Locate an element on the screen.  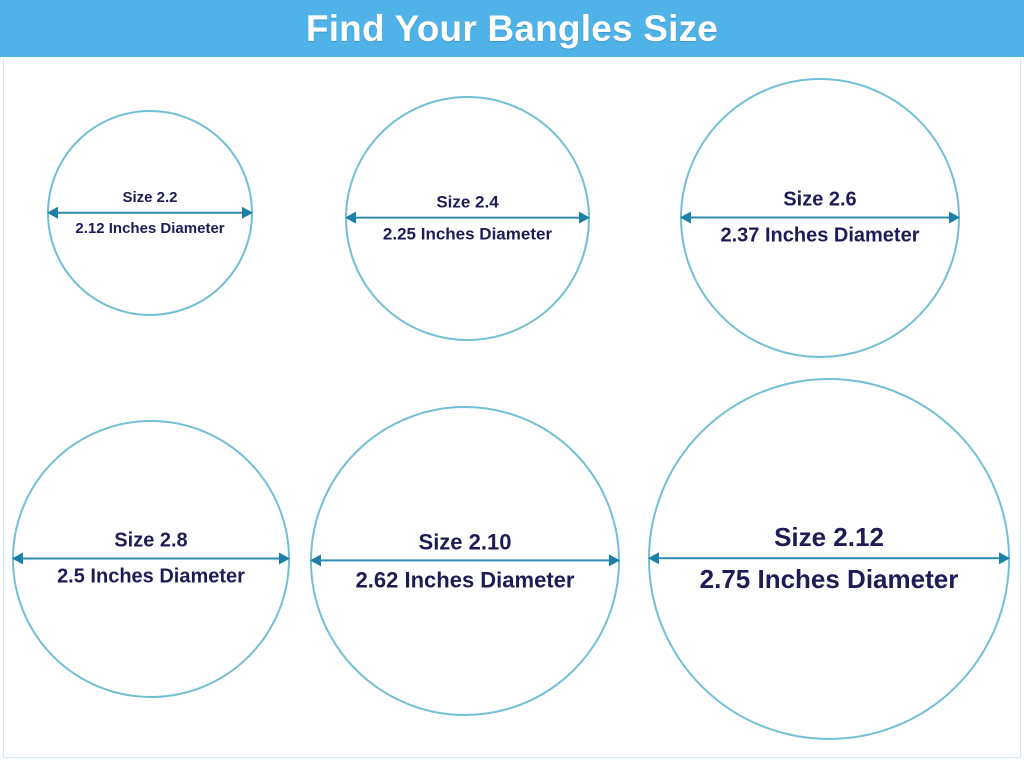
diameter-label: 2.37 Inches Diameter is located at coordinates (820, 235).